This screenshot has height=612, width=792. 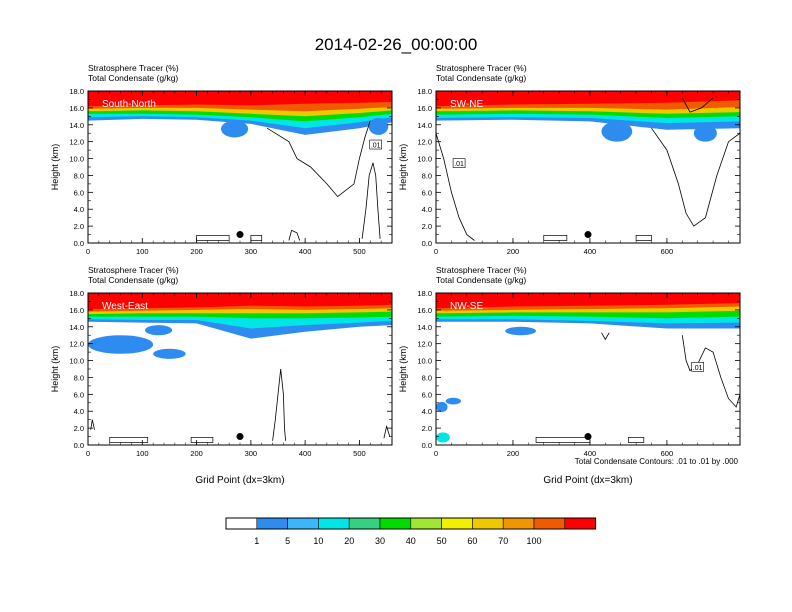 What do you see at coordinates (472, 541) in the screenshot?
I see `colorbar-label: 60` at bounding box center [472, 541].